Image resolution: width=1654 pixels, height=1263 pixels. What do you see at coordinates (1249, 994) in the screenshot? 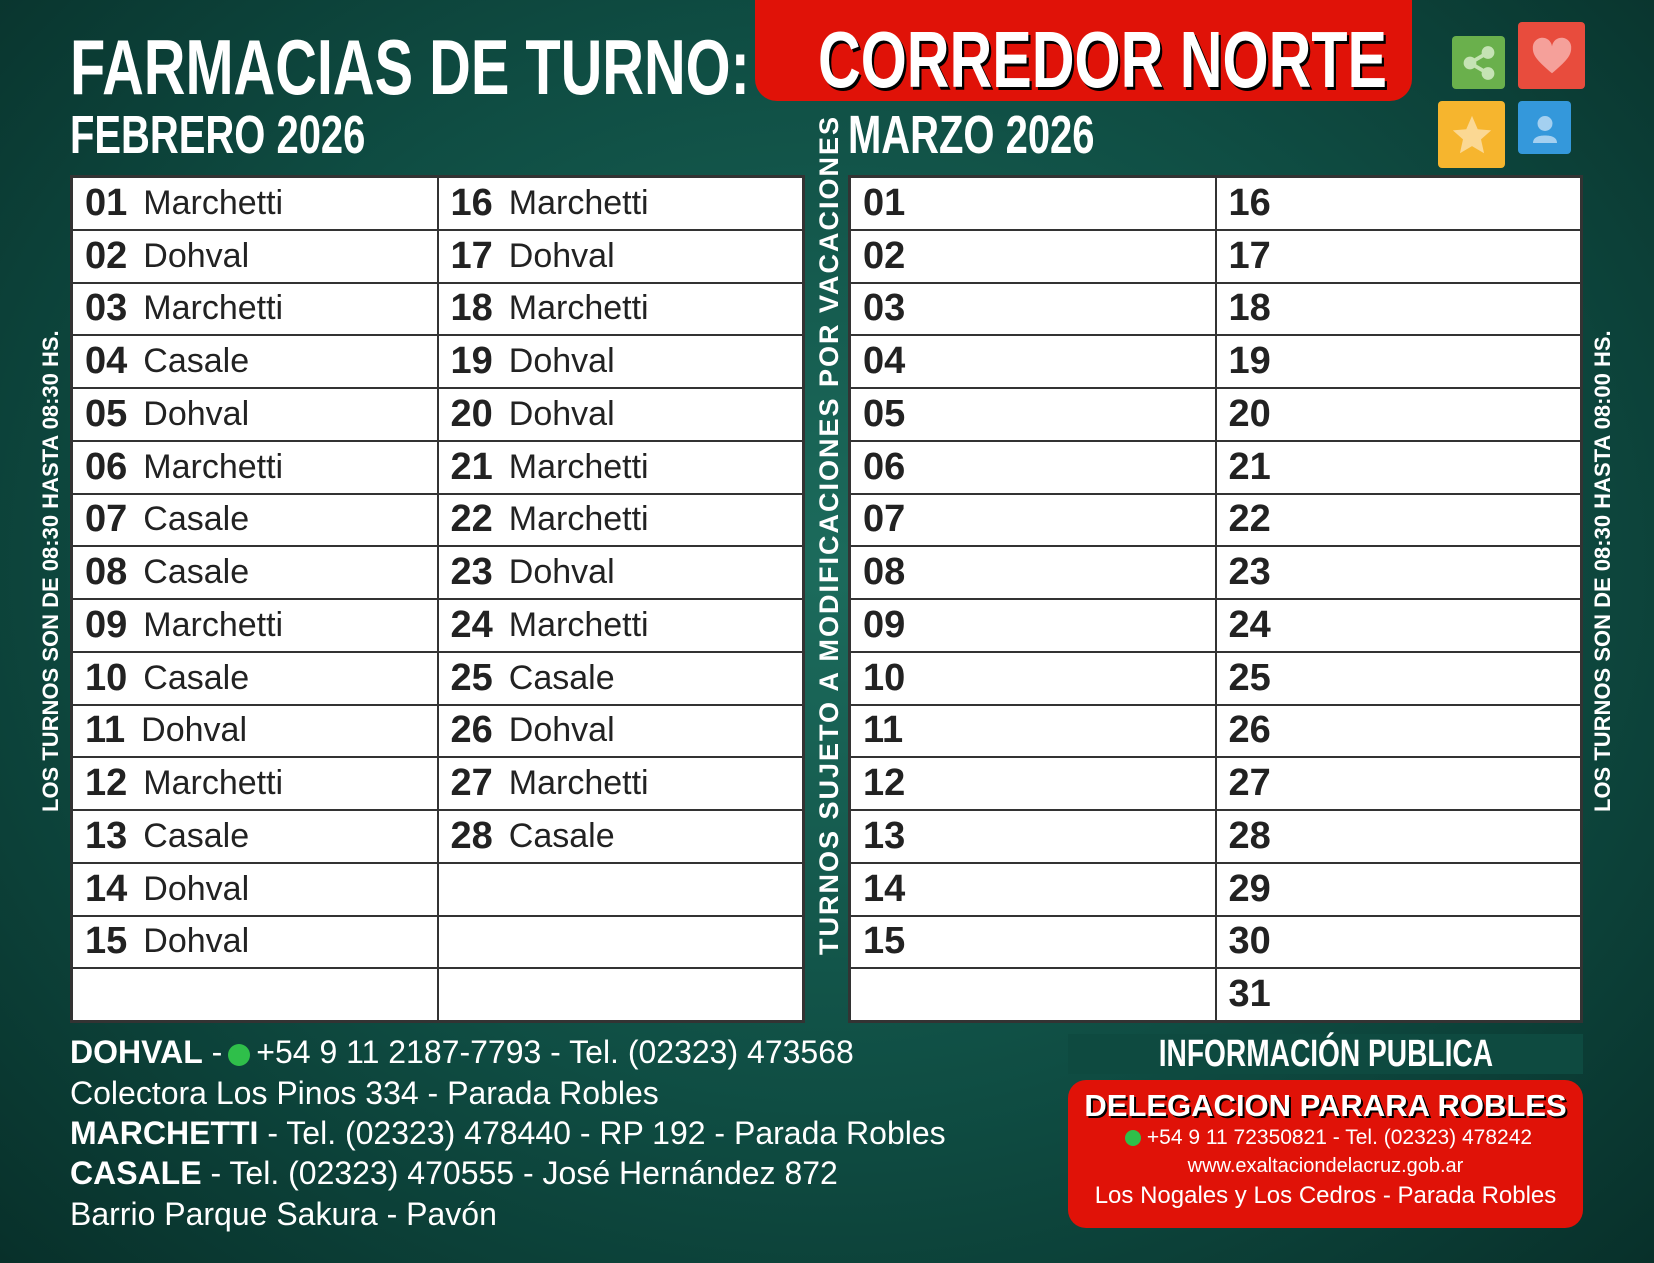
I see `day-number: 31` at bounding box center [1249, 994].